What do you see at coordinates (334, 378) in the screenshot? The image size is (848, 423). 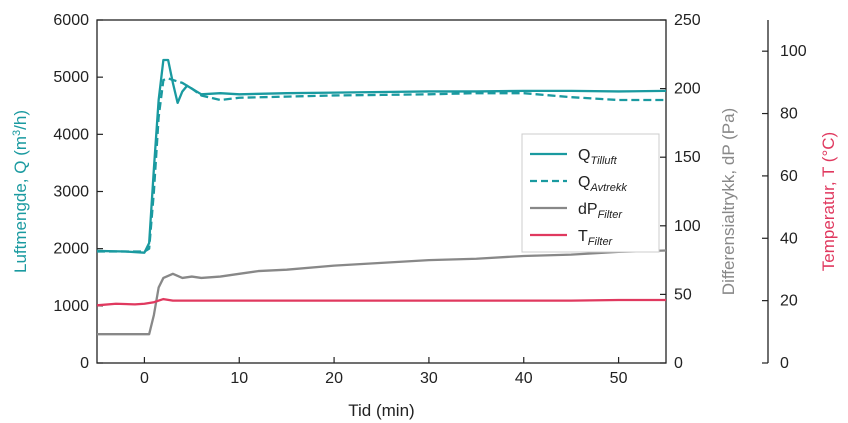 I see `x-tick-label: 20` at bounding box center [334, 378].